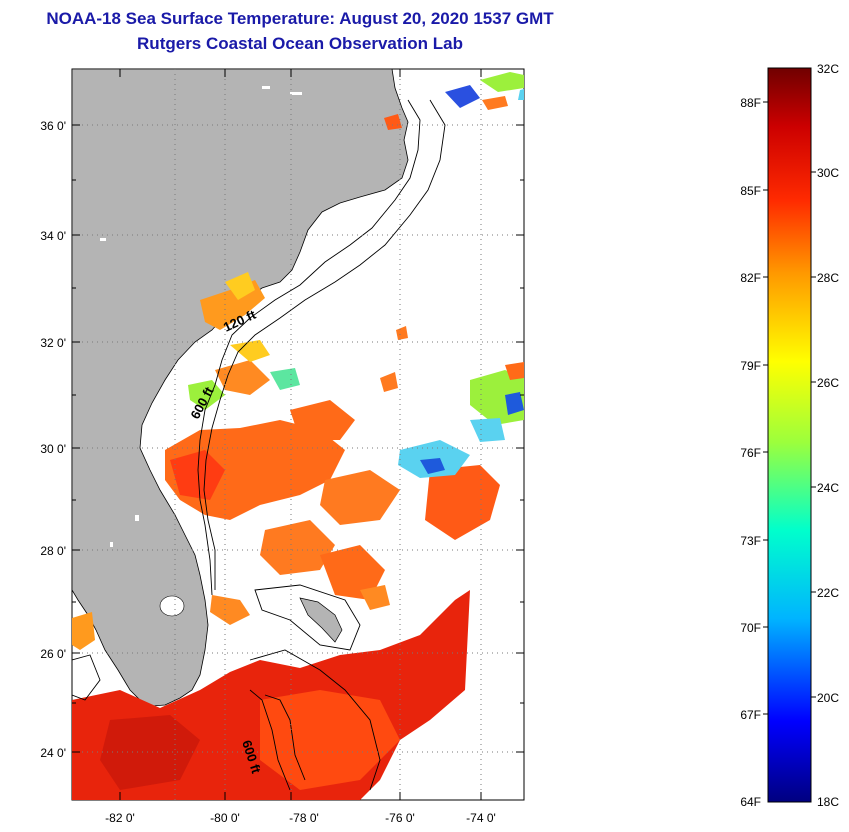 This screenshot has width=849, height=832. Describe the element at coordinates (300, 43) in the screenshot. I see `map-subtitle: Rutgers Coastal Ocean Observation Lab` at that location.